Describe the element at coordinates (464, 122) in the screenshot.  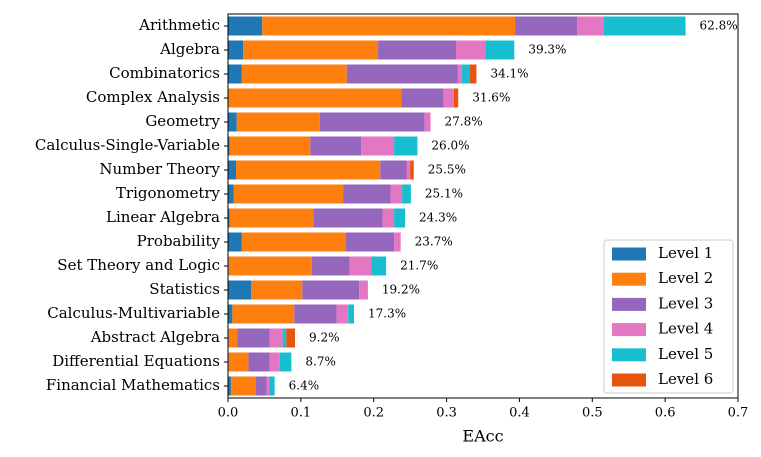
I see `total-label: 27.8%` at that location.